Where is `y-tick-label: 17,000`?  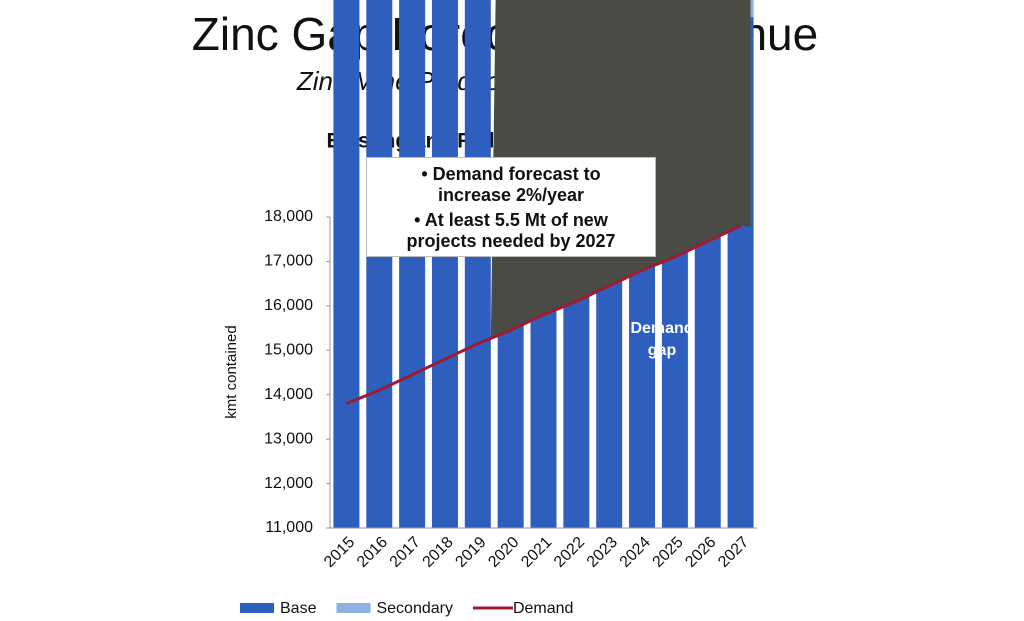 y-tick-label: 17,000 is located at coordinates (288, 261).